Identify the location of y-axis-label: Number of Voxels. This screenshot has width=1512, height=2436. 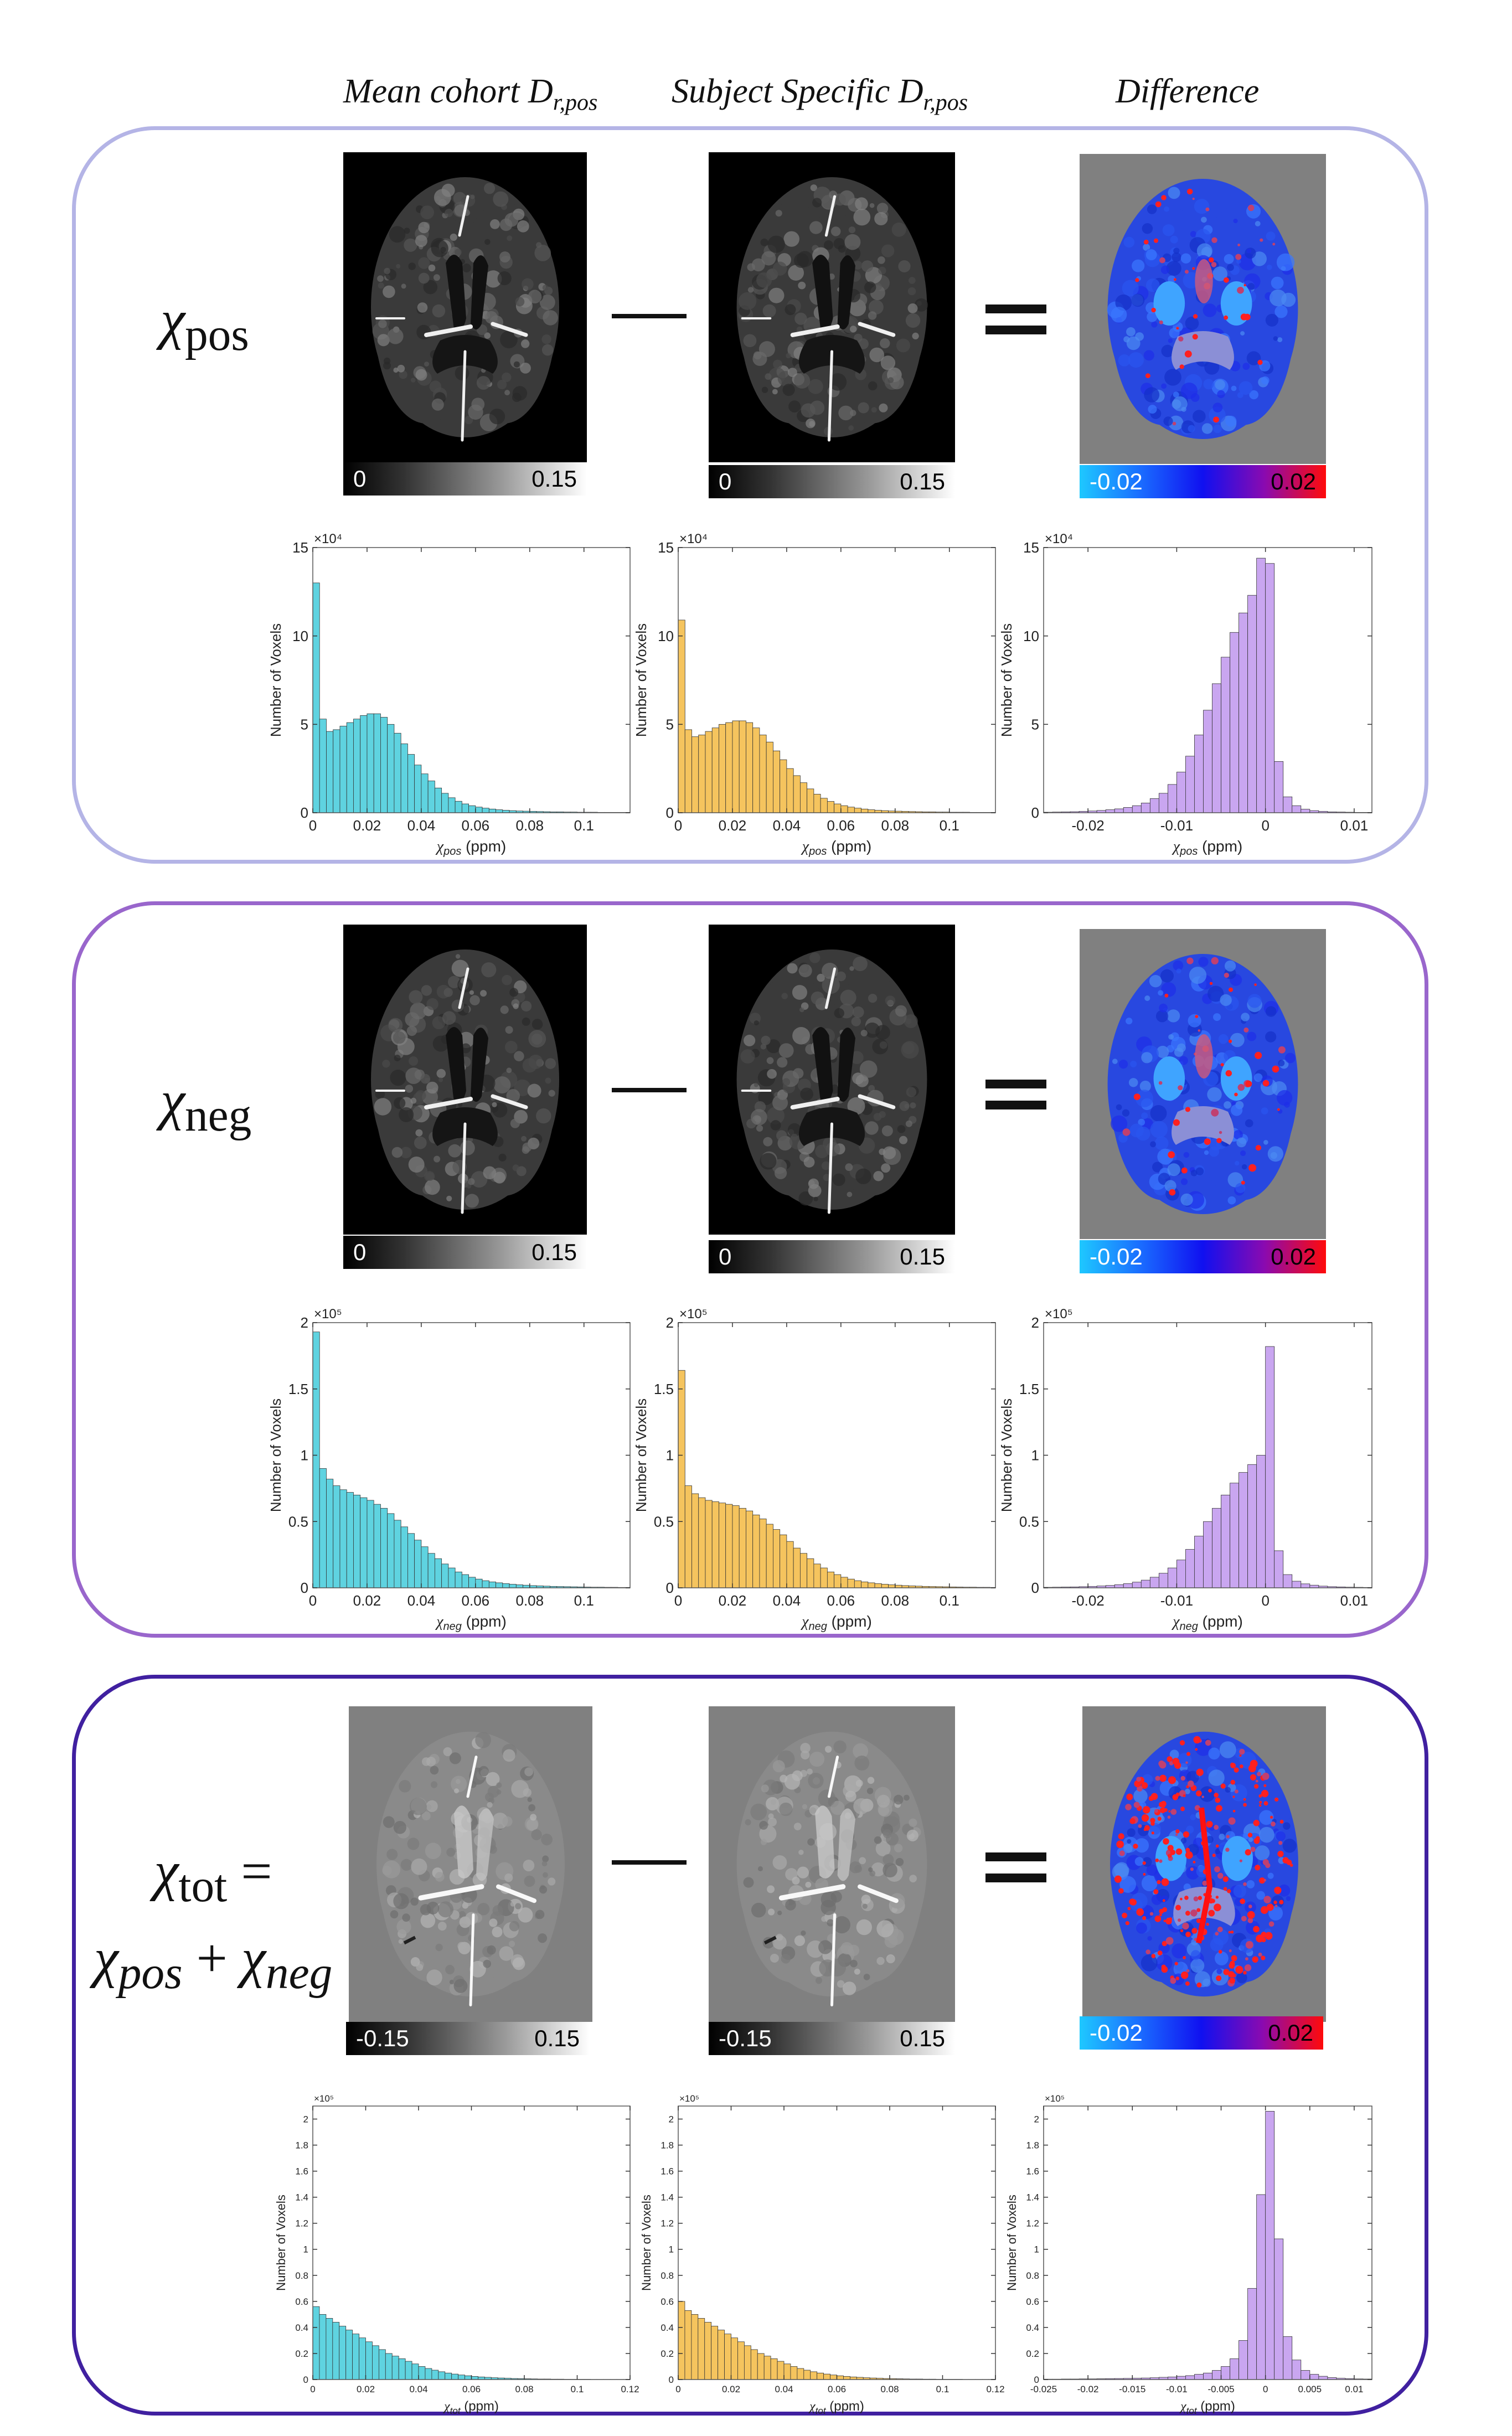
(1006, 1455).